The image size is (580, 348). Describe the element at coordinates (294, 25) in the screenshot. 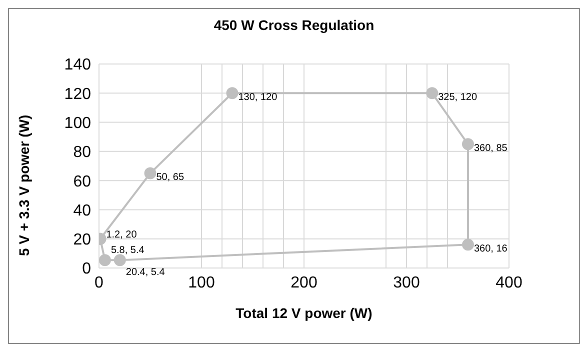

I see `chart-title: 450 W Cross Regulation` at that location.